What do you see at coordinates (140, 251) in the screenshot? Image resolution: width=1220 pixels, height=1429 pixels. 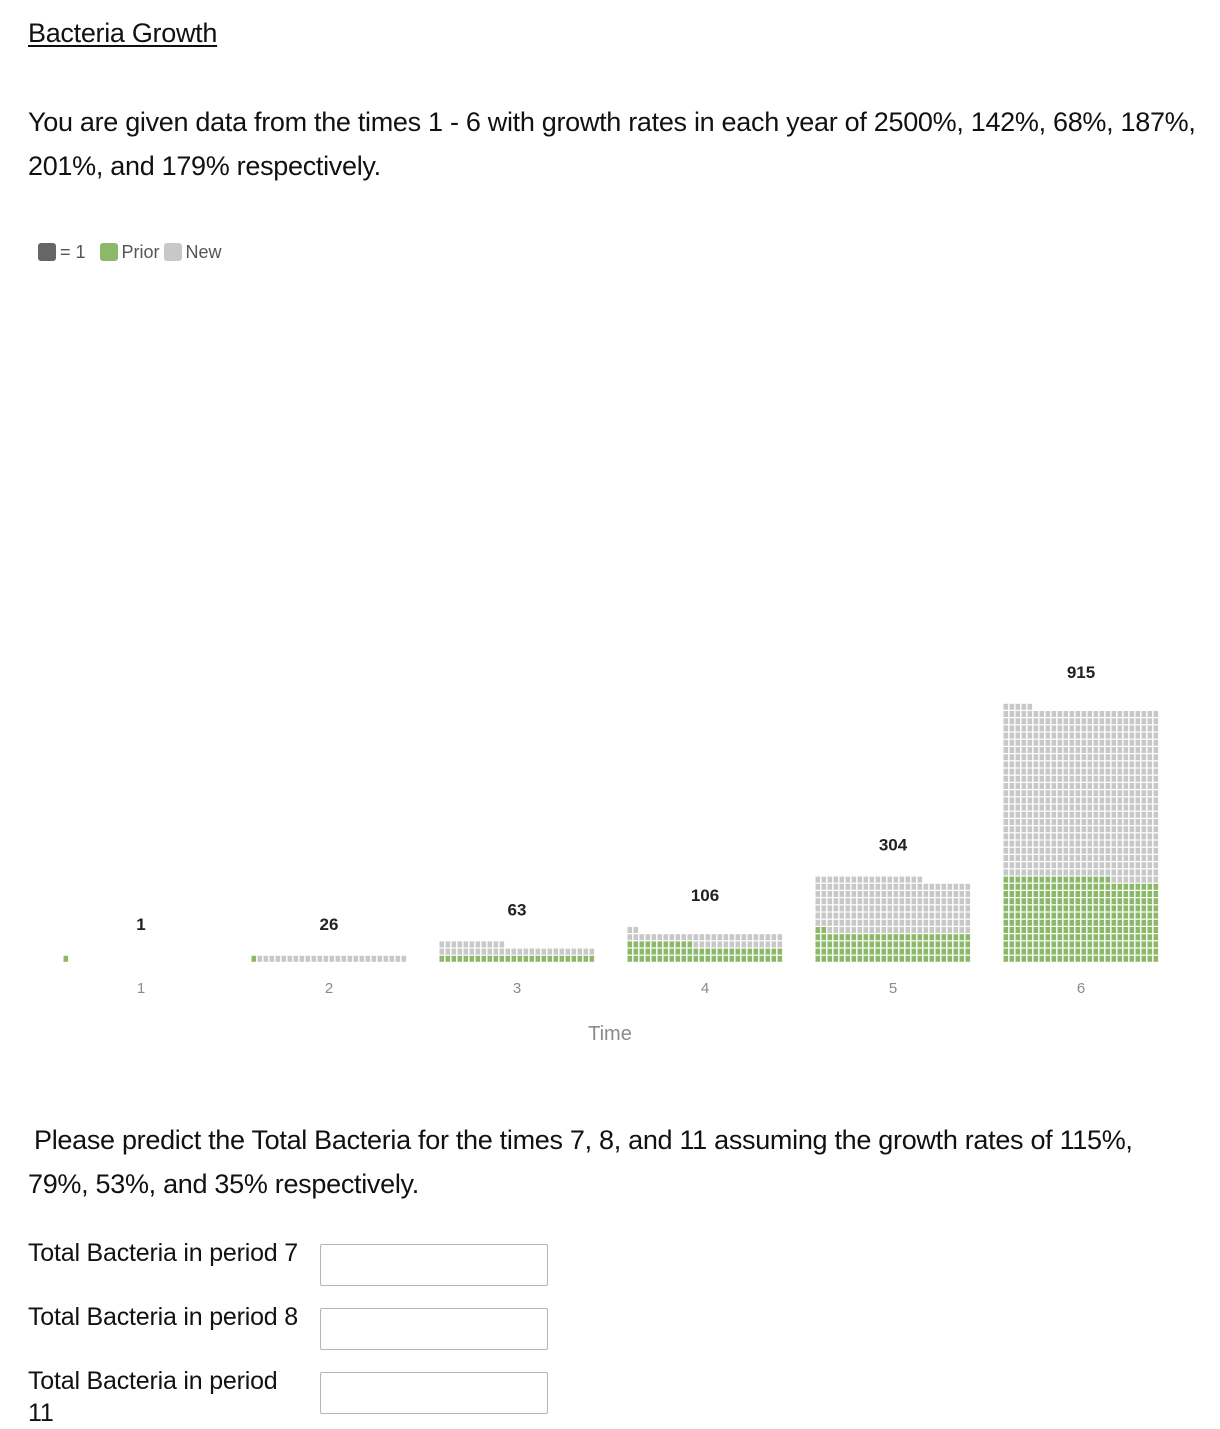 I see `prior-legend-label: Prior` at bounding box center [140, 251].